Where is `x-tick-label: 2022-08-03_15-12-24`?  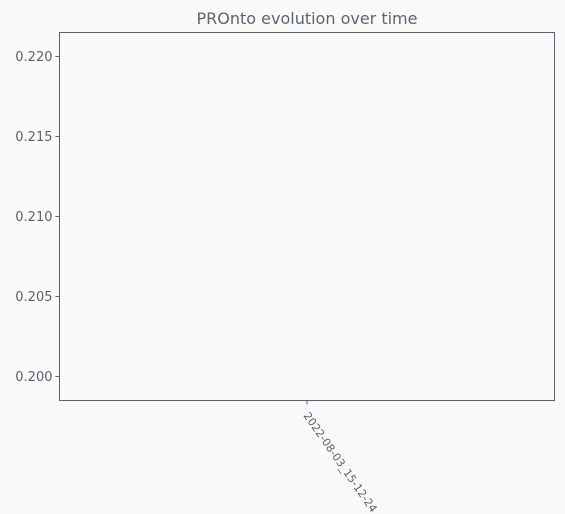
x-tick-label: 2022-08-03_15-12-24 is located at coordinates (340, 462).